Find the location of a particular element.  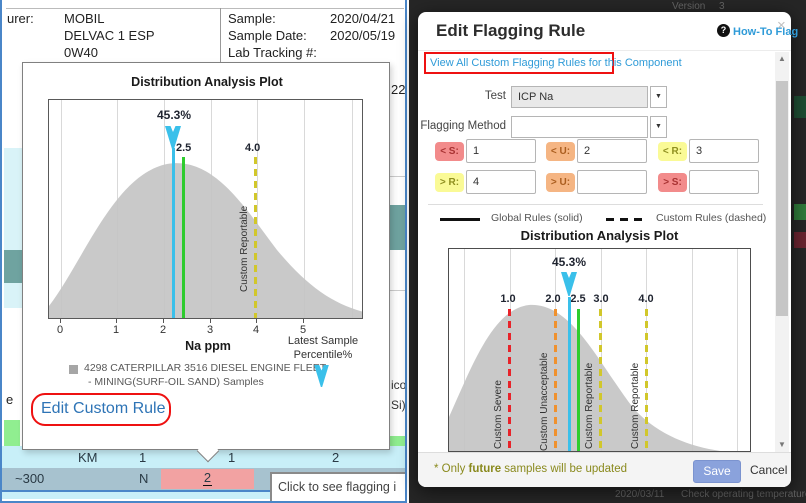

rule-value-label: 3.0 is located at coordinates (601, 299).